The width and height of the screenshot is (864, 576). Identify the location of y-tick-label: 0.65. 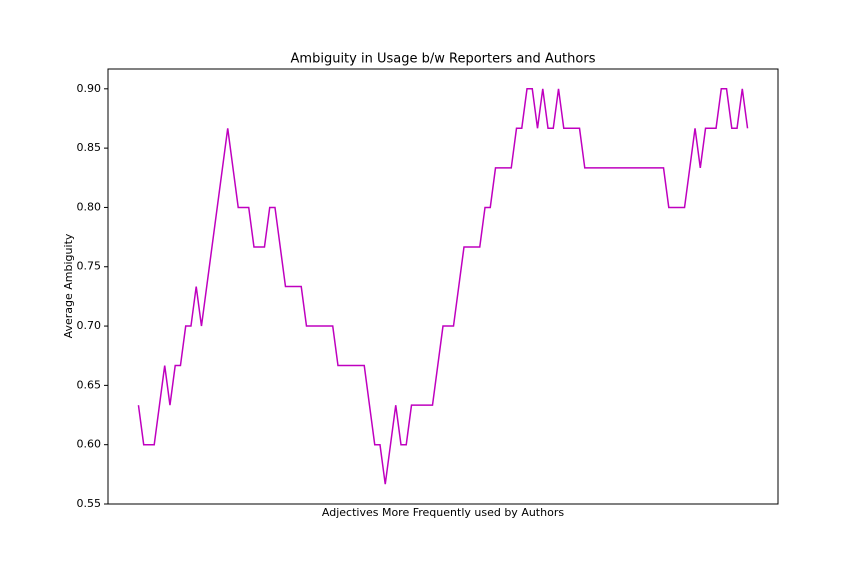
(89, 384).